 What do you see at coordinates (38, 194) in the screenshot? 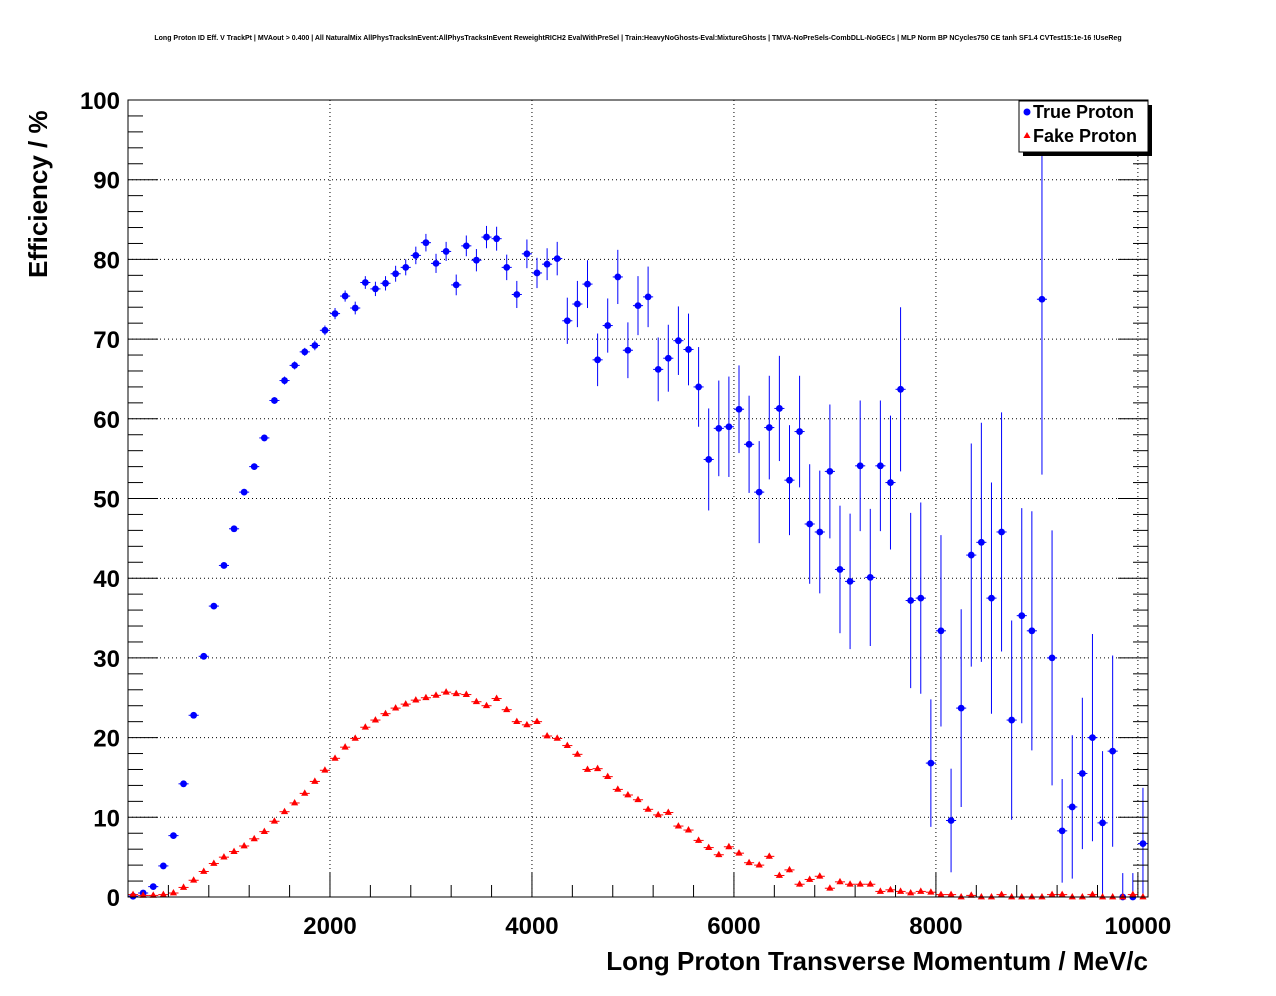
I see `y-axis-label: Efficiency / %` at bounding box center [38, 194].